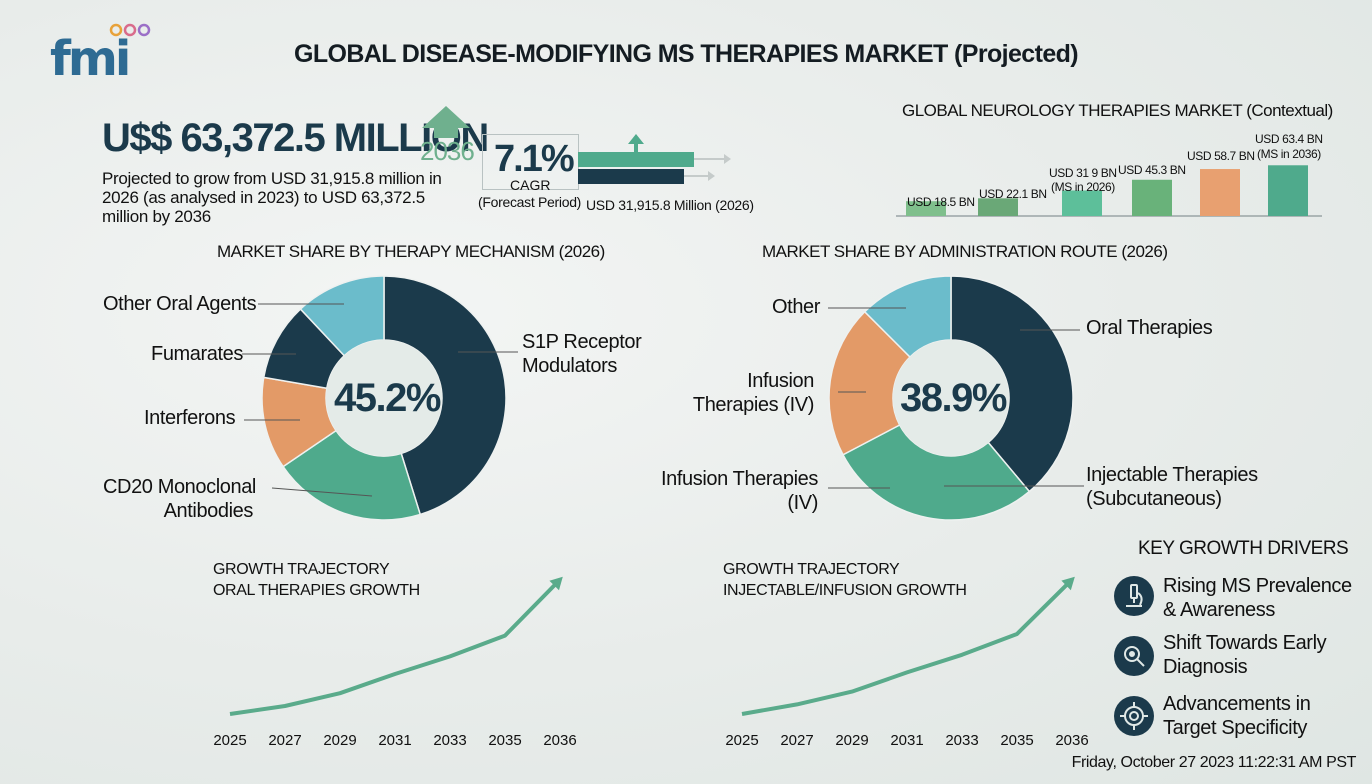 This screenshot has width=1372, height=784. I want to click on neuro-bar-label: USD 18.5 BN, so click(941, 202).